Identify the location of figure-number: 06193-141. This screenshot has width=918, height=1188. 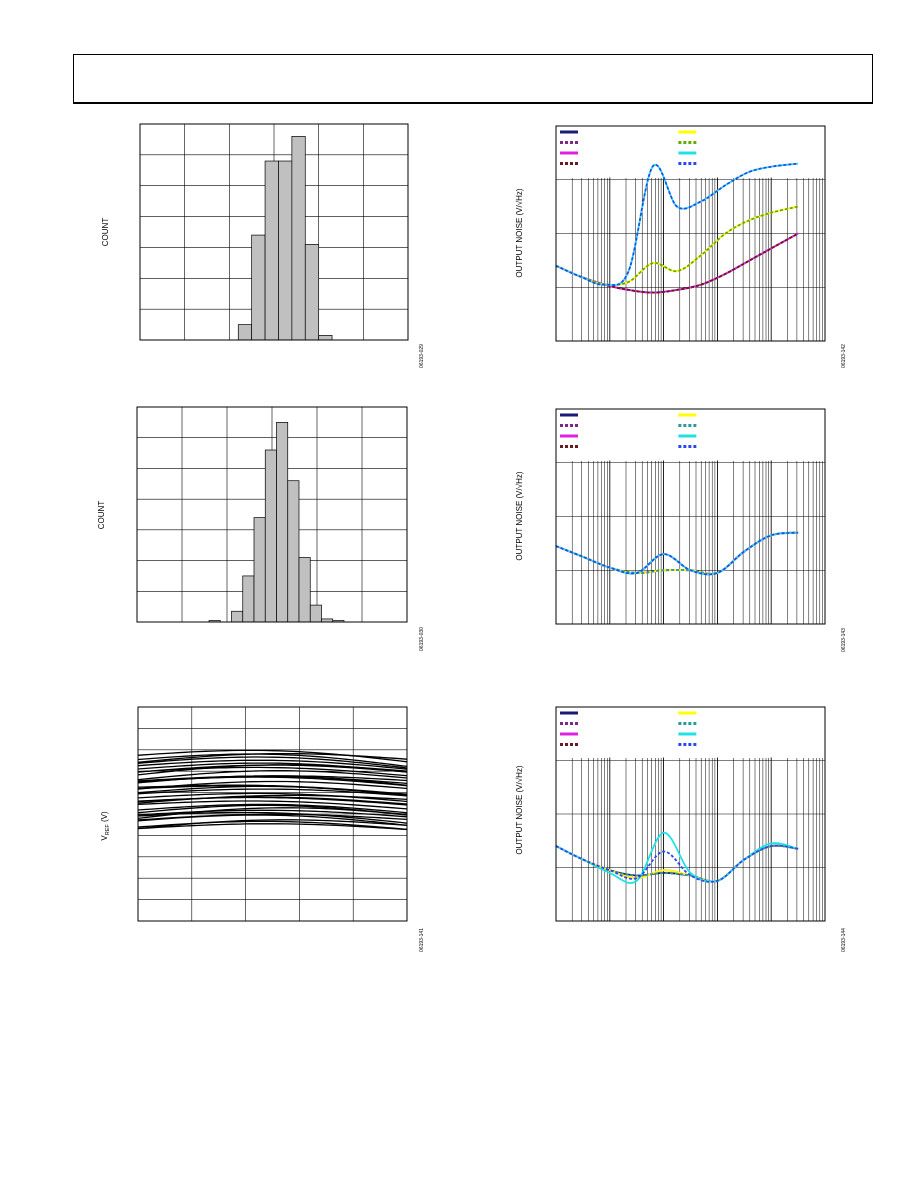
(422, 940).